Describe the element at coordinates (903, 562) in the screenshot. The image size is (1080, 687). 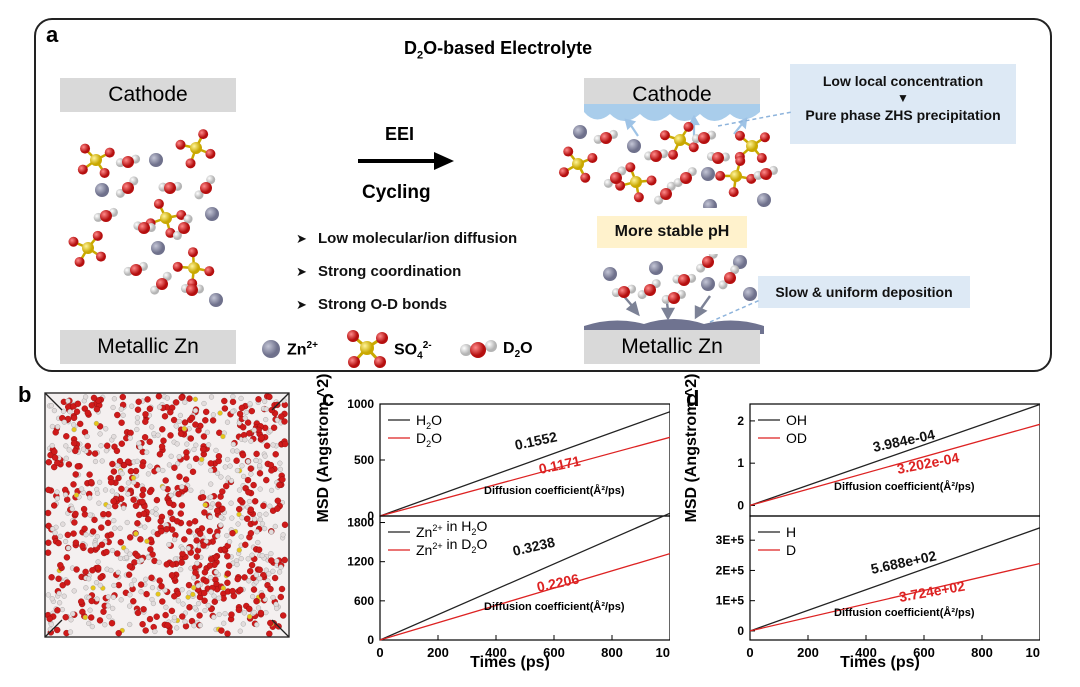
I see `diffusion-coefficient-value: 5.688e+02` at that location.